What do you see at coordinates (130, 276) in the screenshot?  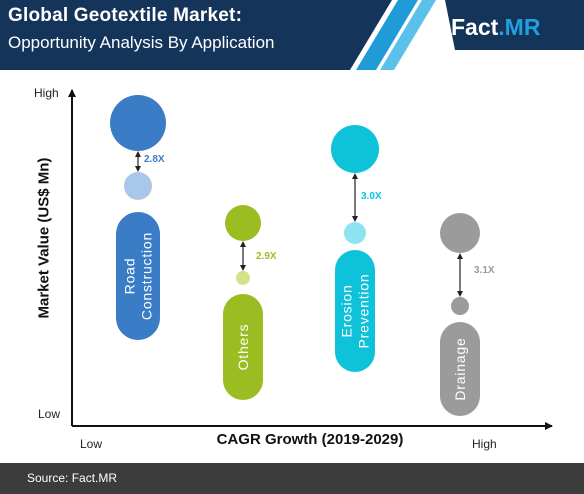 I see `road-construction-category-label: Road` at bounding box center [130, 276].